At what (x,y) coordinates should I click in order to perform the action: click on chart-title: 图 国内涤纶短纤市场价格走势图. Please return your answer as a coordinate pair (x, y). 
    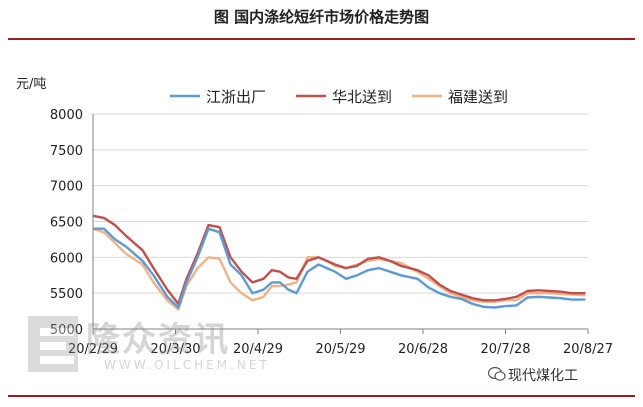
    Looking at the image, I should click on (321, 17).